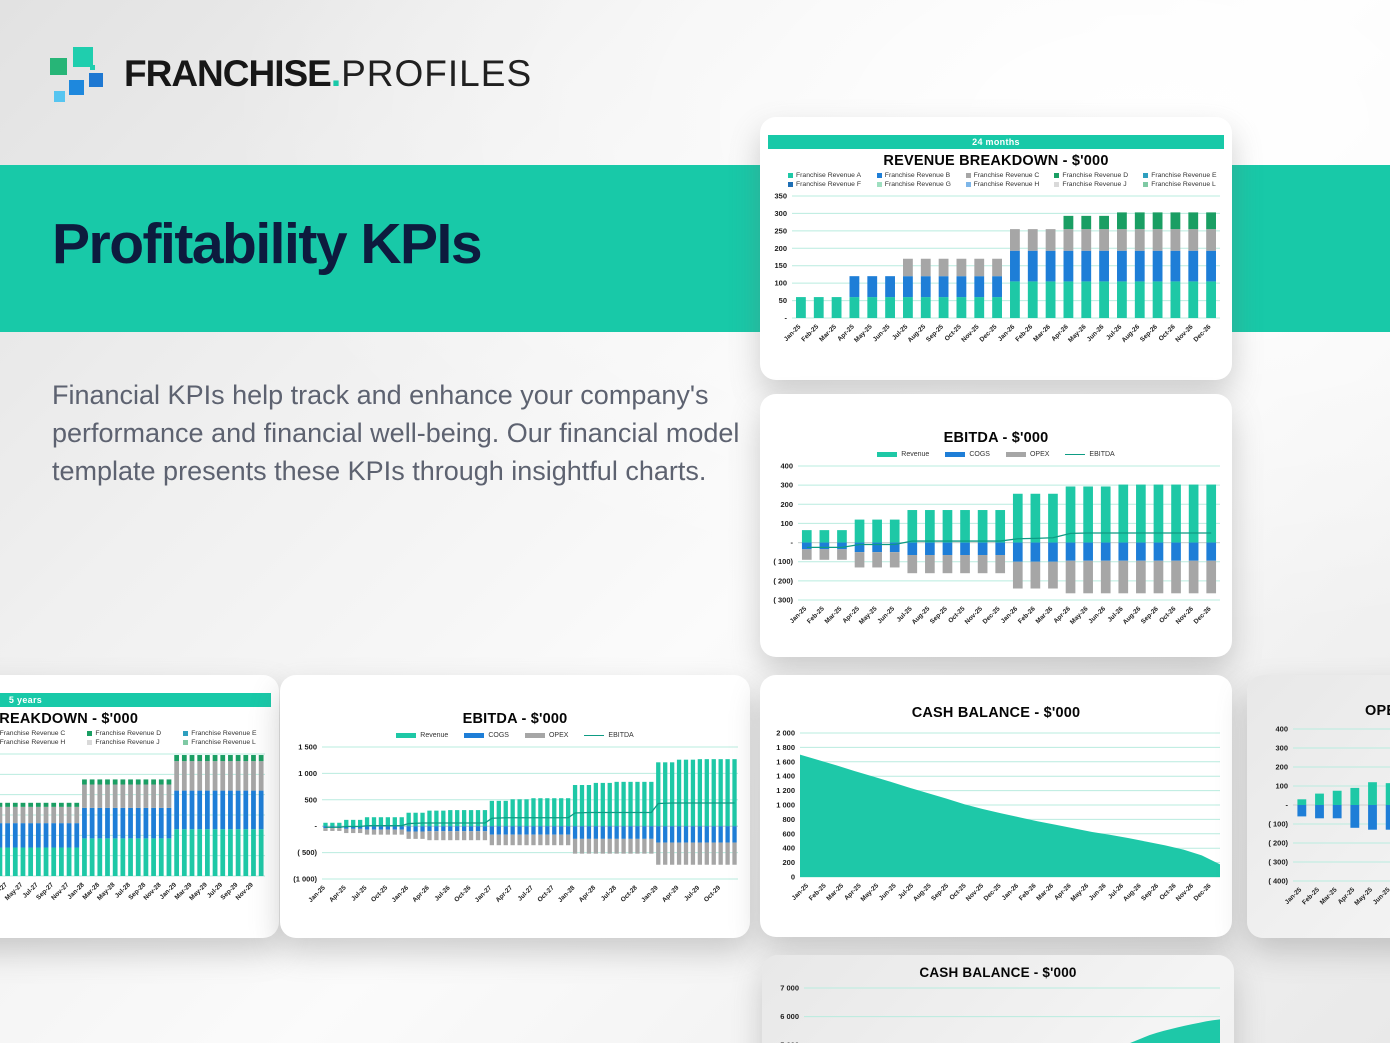 This screenshot has height=1043, width=1390. What do you see at coordinates (810, 333) in the screenshot?
I see `svg-text: Feb-25` at bounding box center [810, 333].